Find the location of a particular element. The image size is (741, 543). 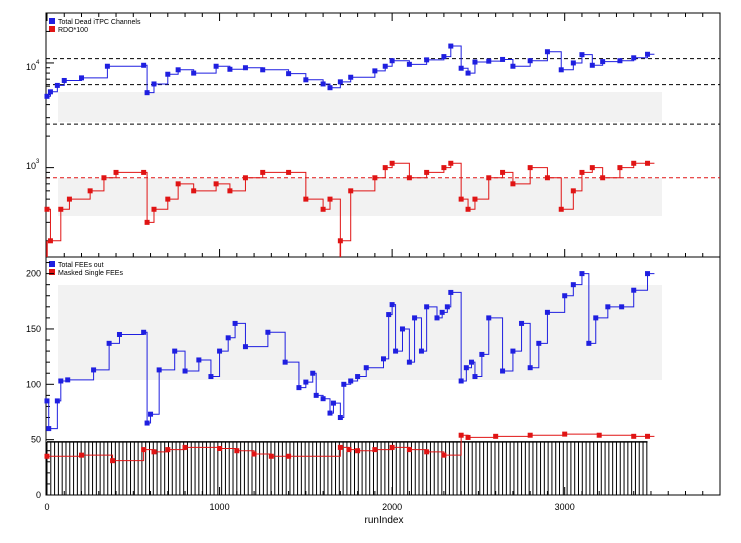

xtick-label-0: 0 is located at coordinates (46, 507).